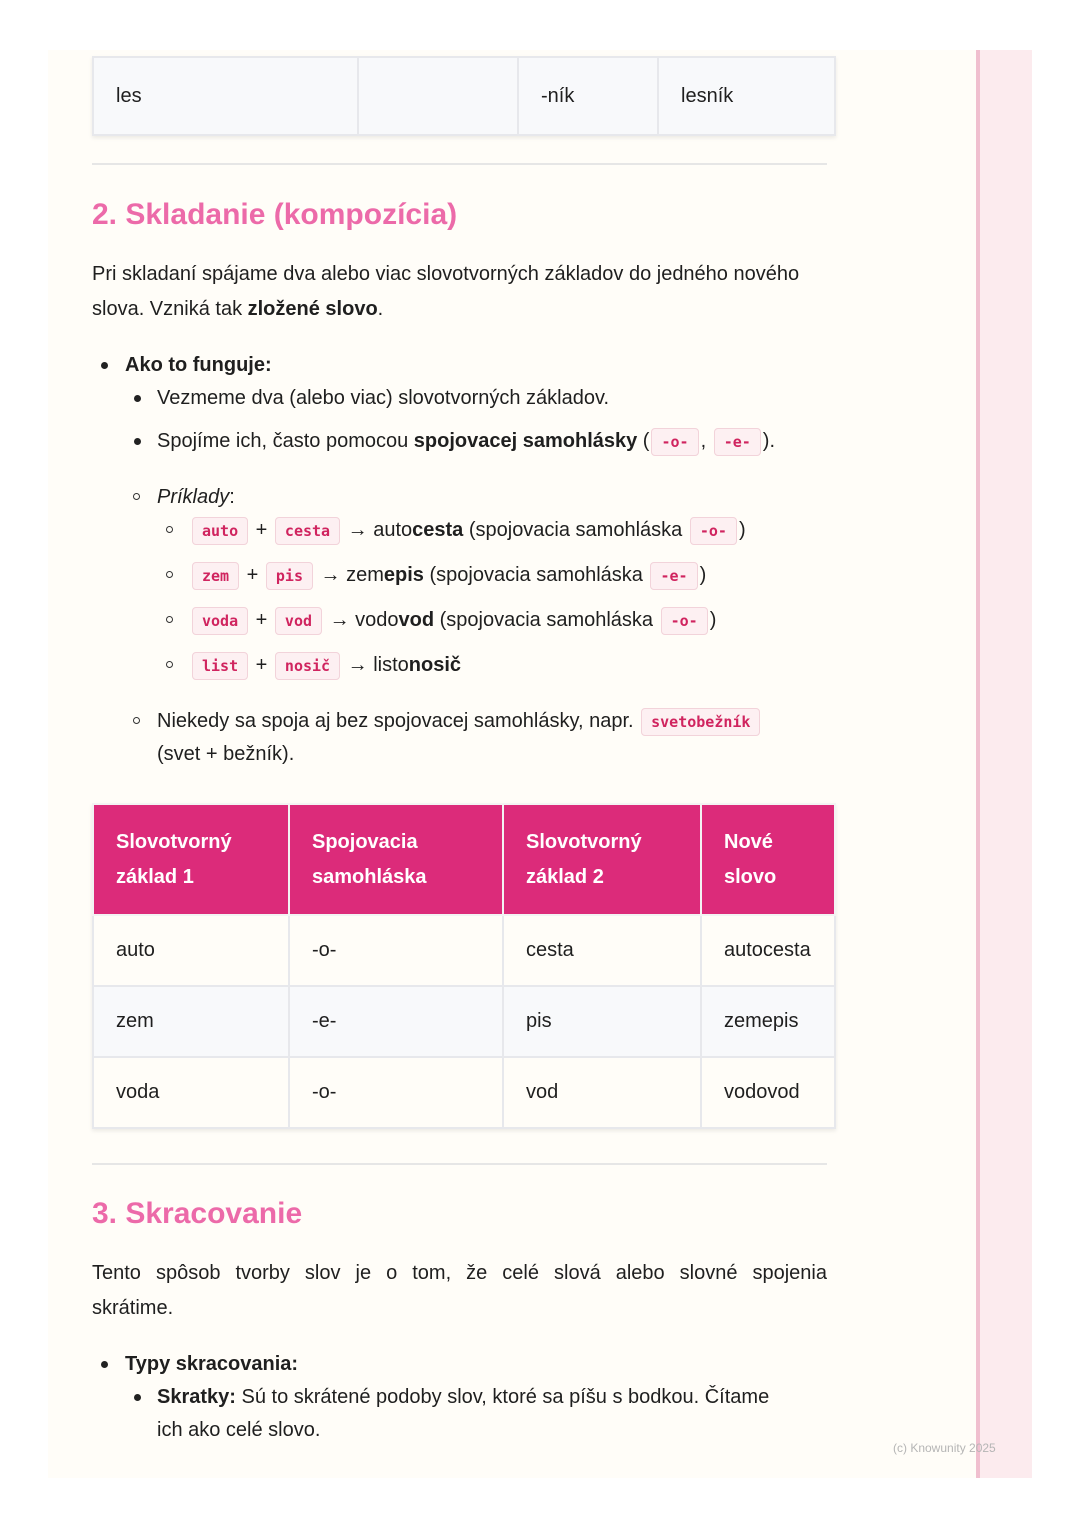  Describe the element at coordinates (602, 950) in the screenshot. I see `table-cell: cesta` at that location.